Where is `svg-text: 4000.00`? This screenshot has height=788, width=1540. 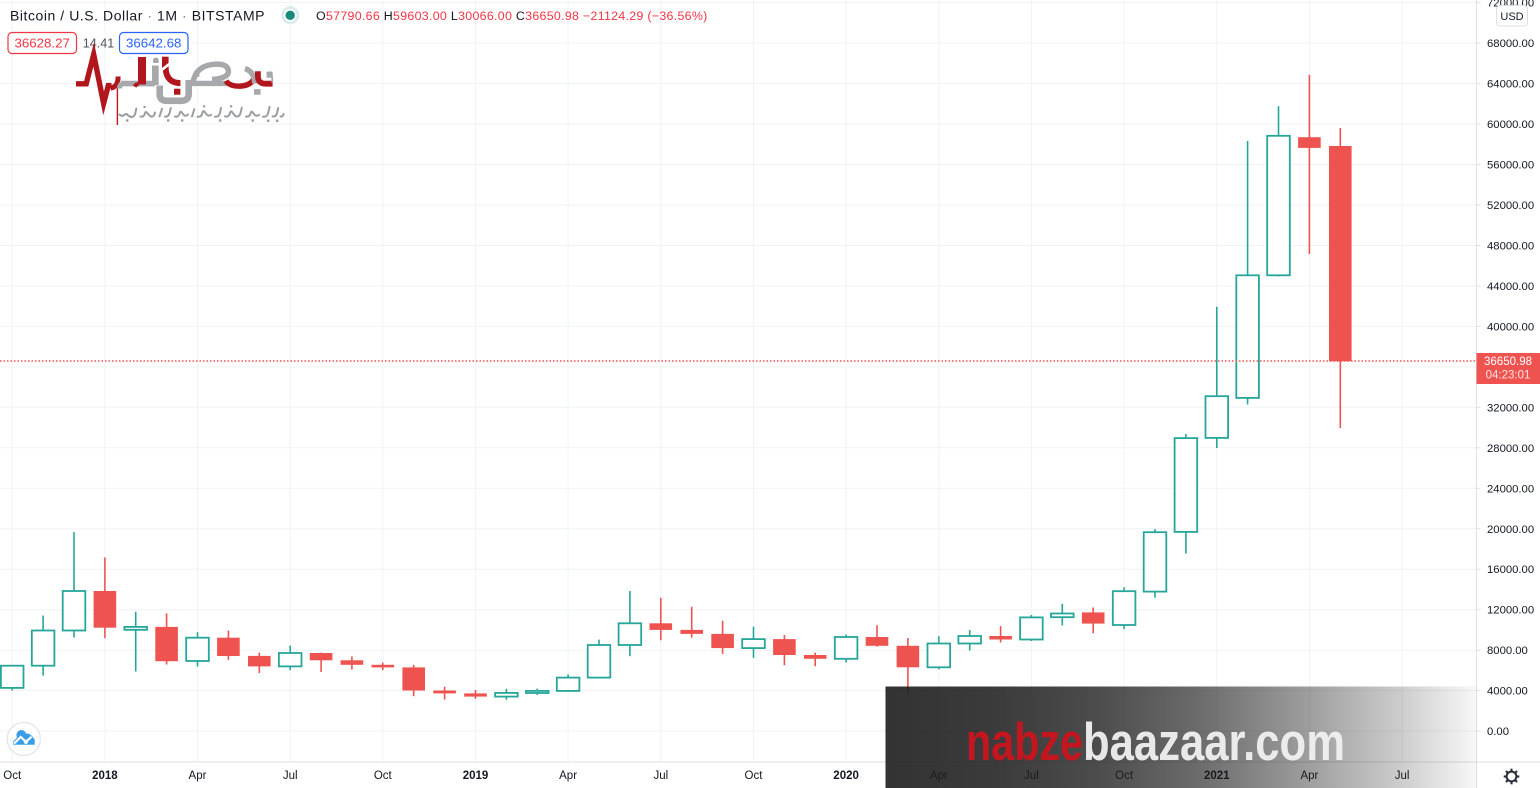
svg-text: 4000.00 is located at coordinates (1507, 692).